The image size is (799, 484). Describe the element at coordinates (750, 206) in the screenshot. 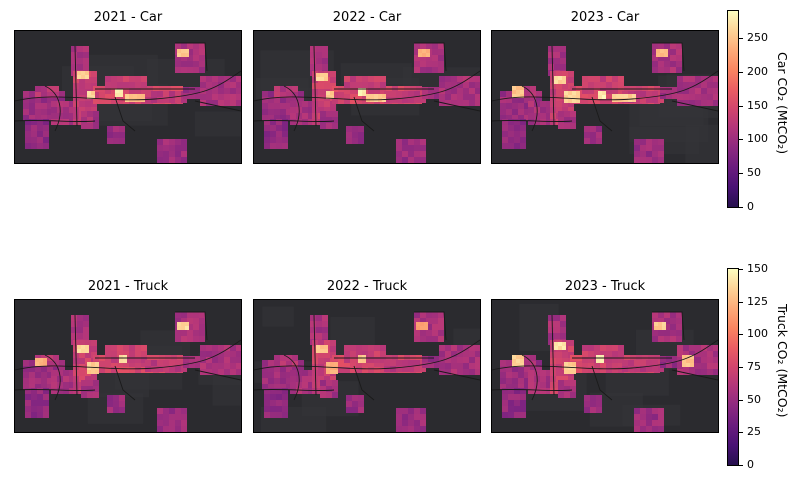

I see `colorbar-tick-label: 0` at that location.